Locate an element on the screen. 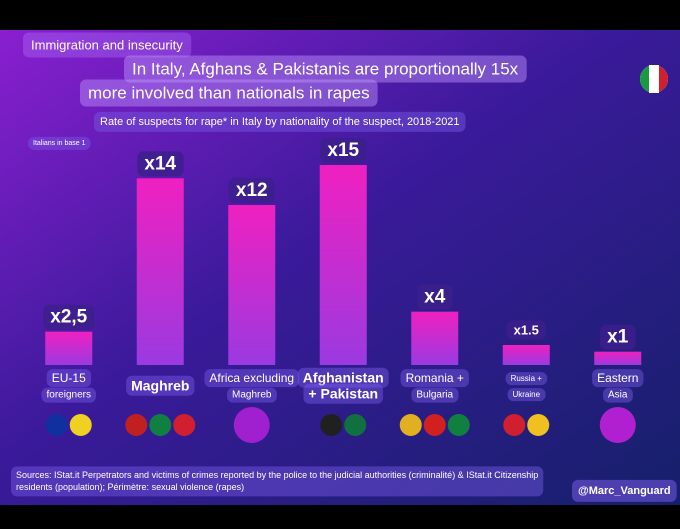  value-label: x4 is located at coordinates (435, 297).